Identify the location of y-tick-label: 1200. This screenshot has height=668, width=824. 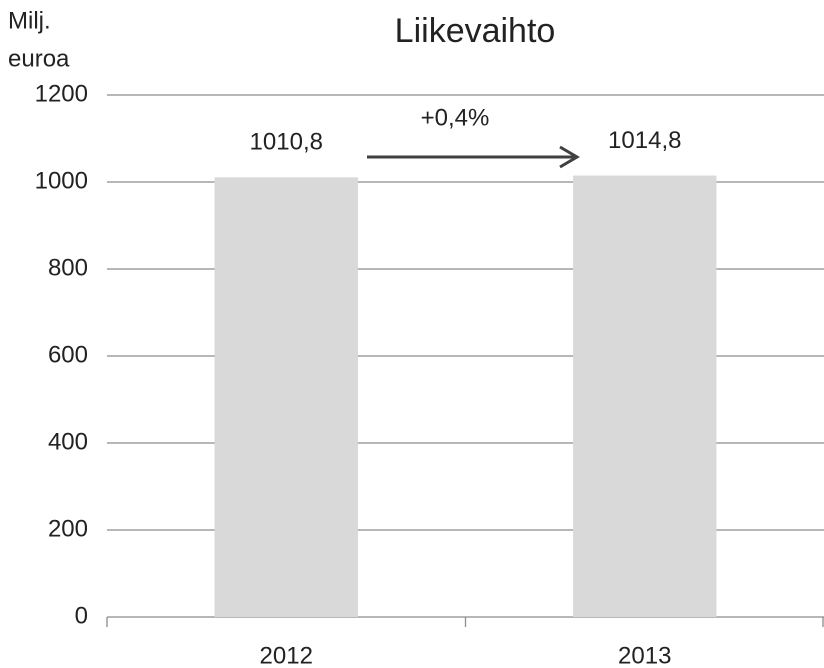
(61, 93).